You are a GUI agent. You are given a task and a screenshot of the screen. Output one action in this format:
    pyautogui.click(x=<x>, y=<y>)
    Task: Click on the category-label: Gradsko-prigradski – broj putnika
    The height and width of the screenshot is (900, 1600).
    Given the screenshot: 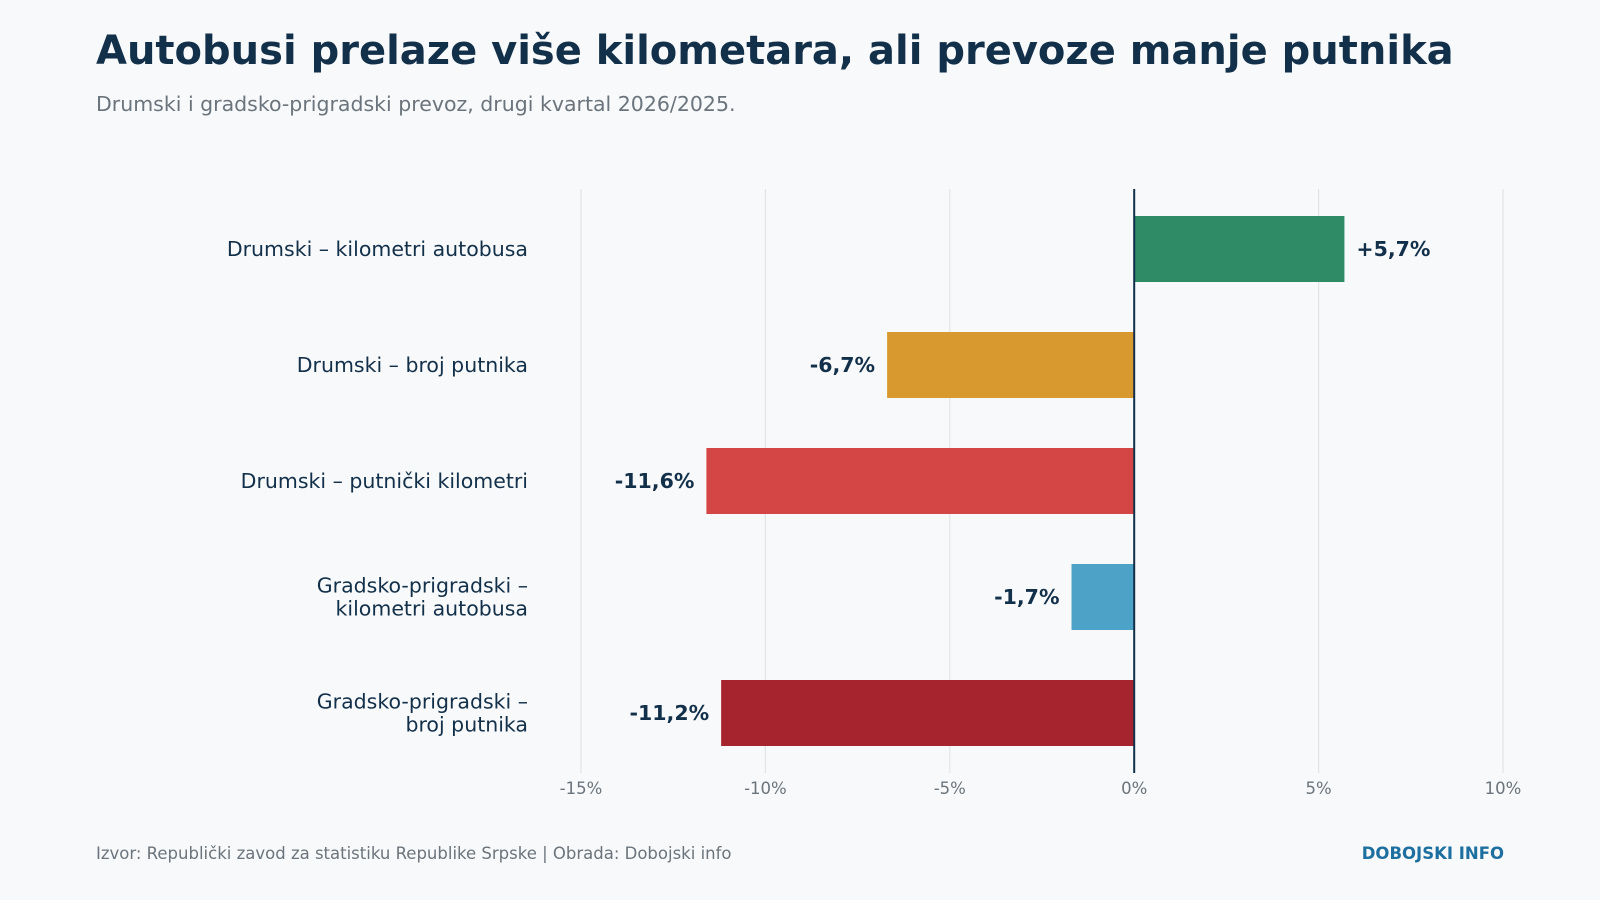 What is the action you would take?
    pyautogui.click(x=422, y=713)
    